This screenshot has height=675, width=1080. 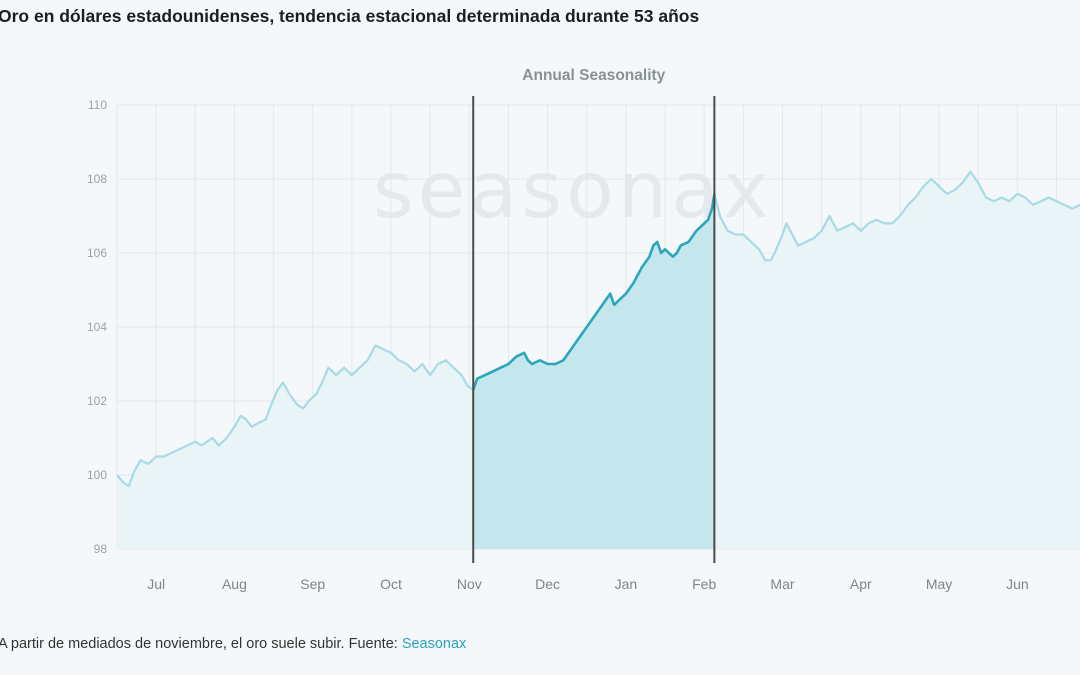 I want to click on x-tick-label: Jan, so click(x=626, y=584).